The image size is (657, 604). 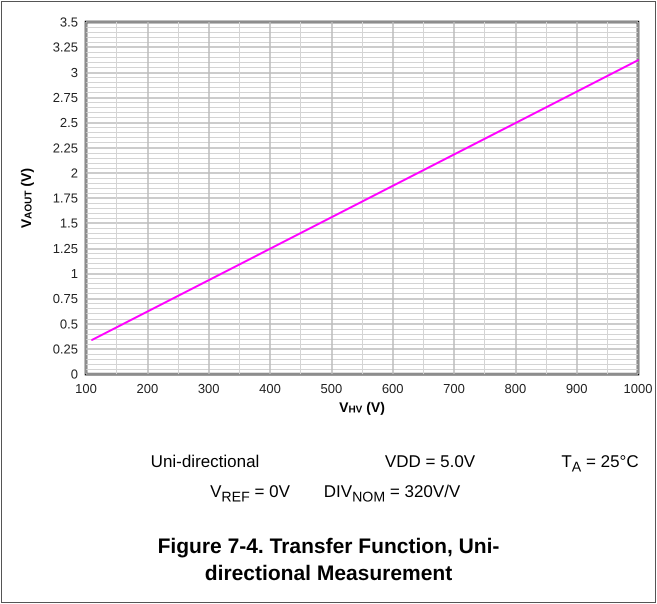 What do you see at coordinates (393, 388) in the screenshot?
I see `x-tick-label: 600` at bounding box center [393, 388].